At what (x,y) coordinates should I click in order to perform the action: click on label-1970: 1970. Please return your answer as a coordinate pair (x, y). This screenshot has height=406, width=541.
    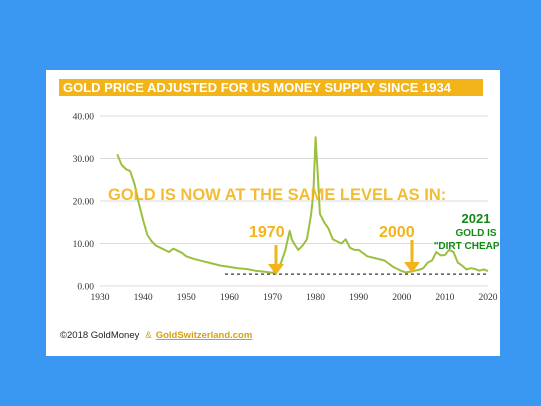
    Looking at the image, I should click on (267, 232).